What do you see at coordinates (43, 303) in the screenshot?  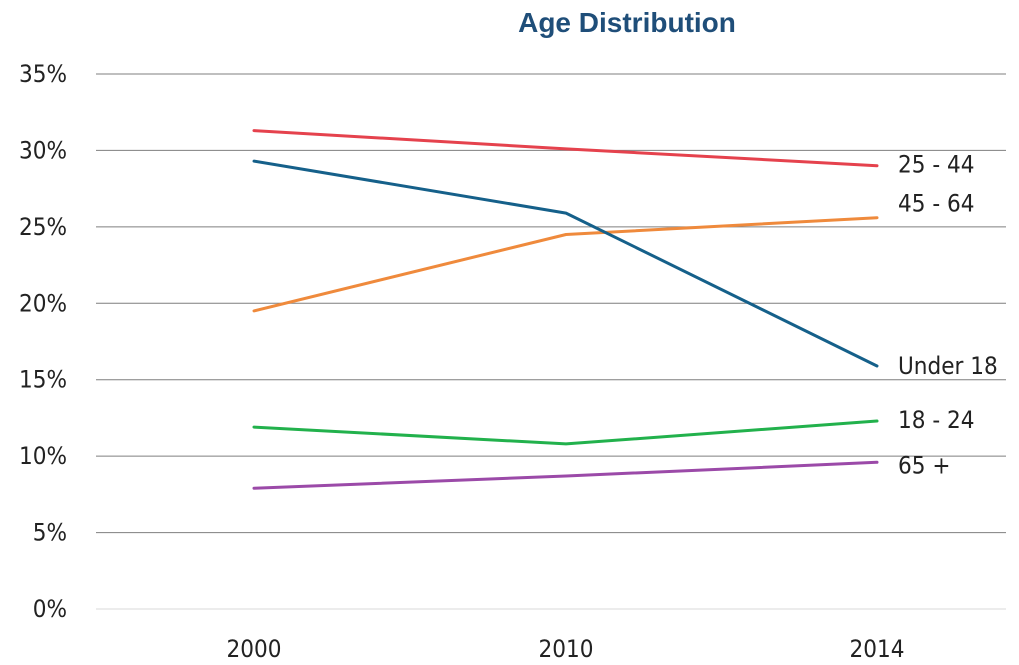 I see `y-tick-label: 20%` at bounding box center [43, 303].